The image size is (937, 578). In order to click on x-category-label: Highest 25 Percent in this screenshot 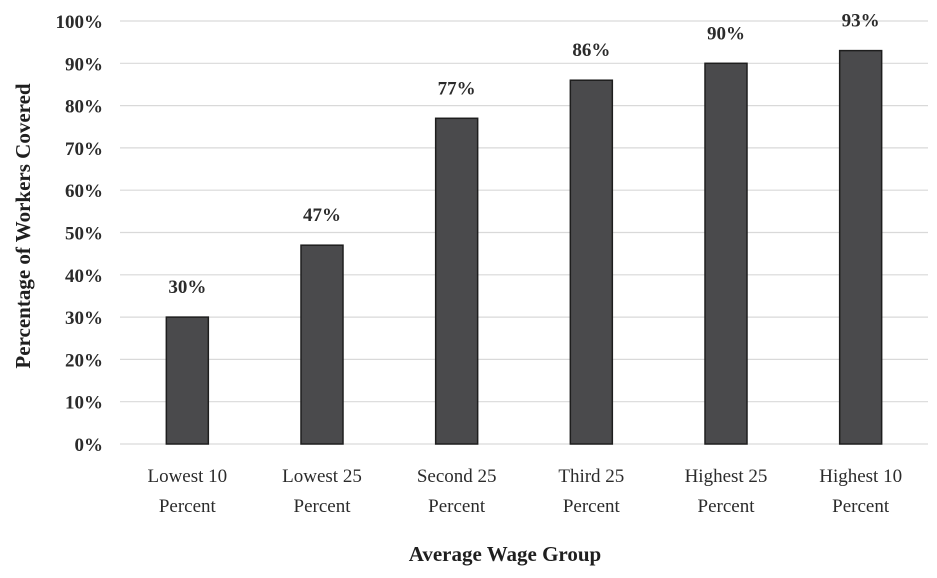, I will do `click(726, 491)`.